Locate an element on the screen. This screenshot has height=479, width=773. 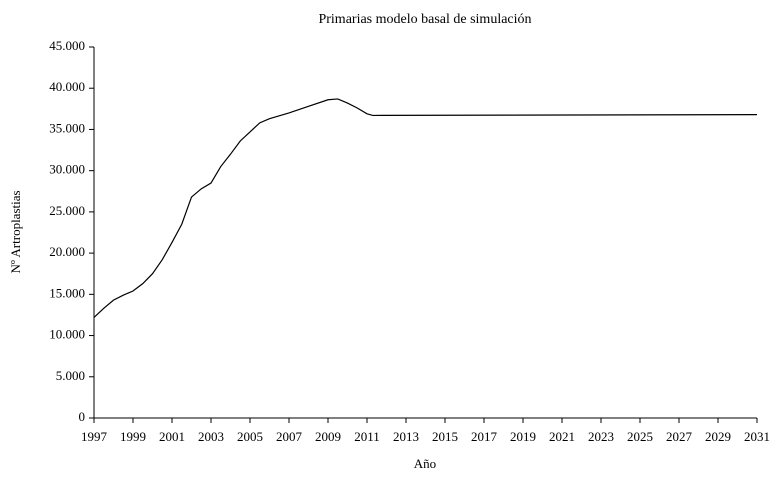
y-tick-label: 25.000 is located at coordinates (67, 210).